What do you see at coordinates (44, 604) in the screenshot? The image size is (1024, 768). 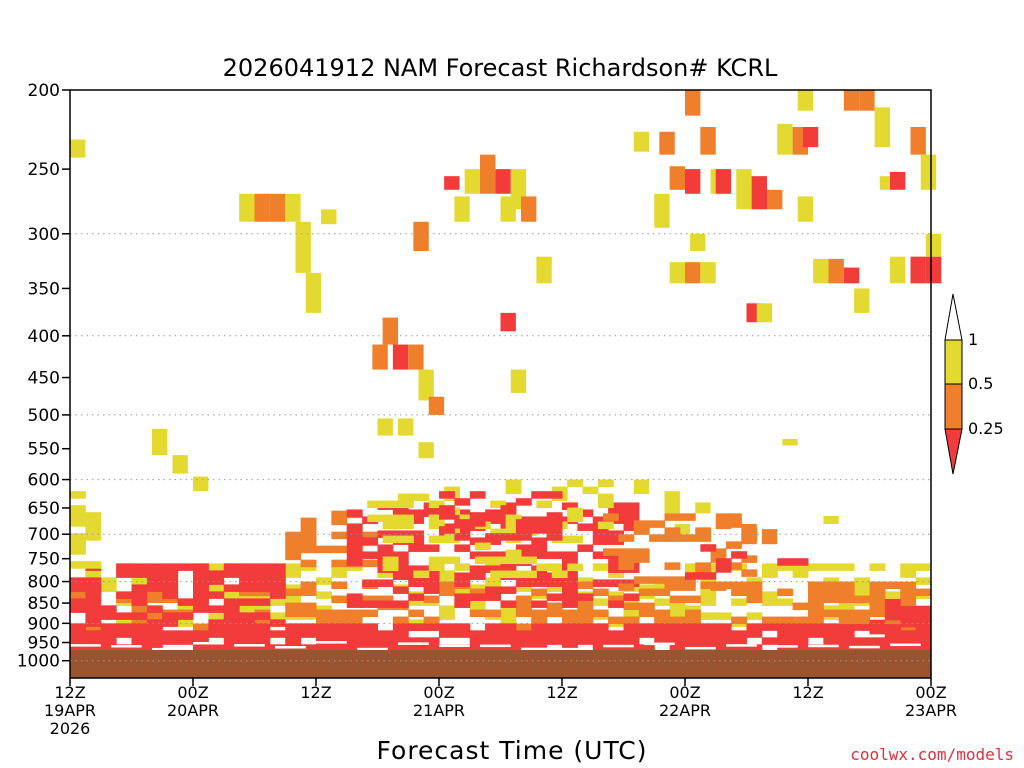 I see `y-tick-label: 850` at bounding box center [44, 604].